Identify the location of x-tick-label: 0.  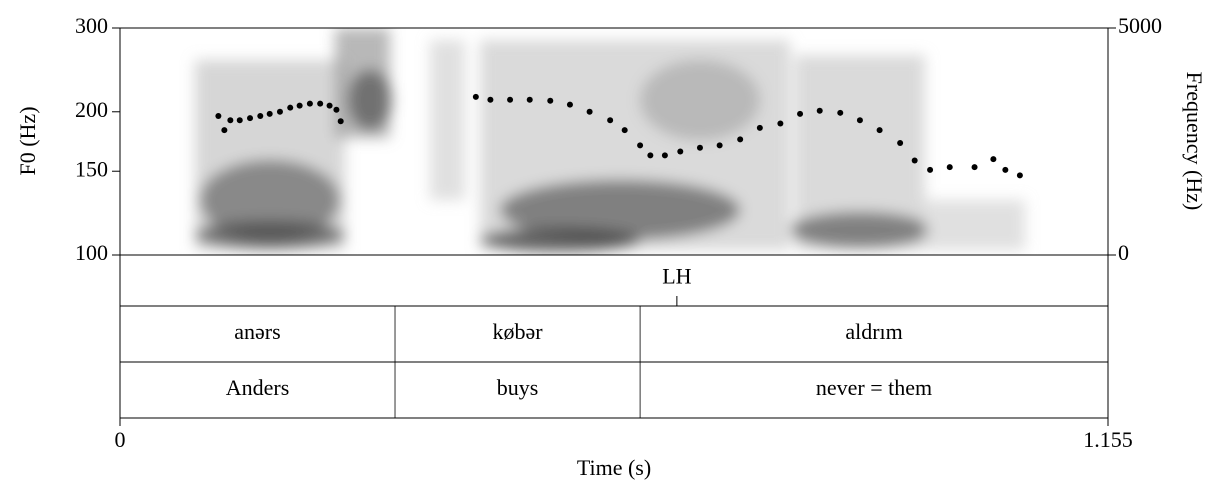
(120, 439).